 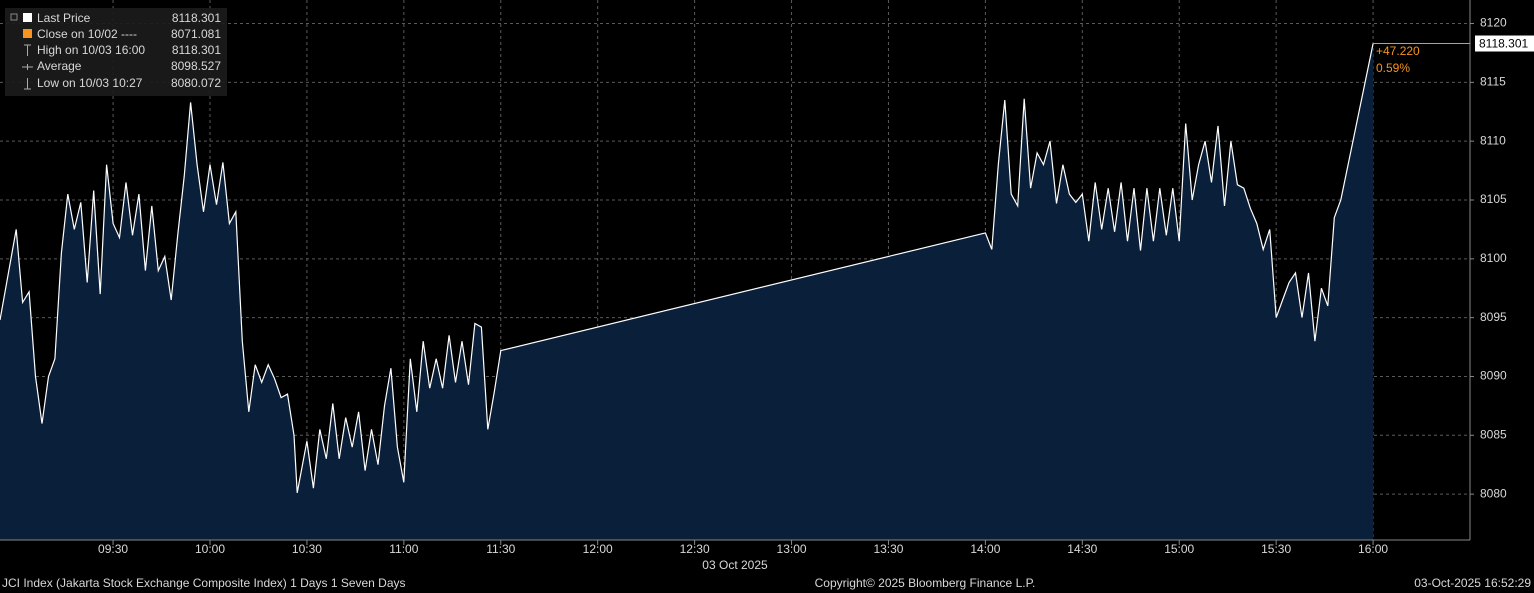 I want to click on y-tick-label: 8105, so click(x=1493, y=199).